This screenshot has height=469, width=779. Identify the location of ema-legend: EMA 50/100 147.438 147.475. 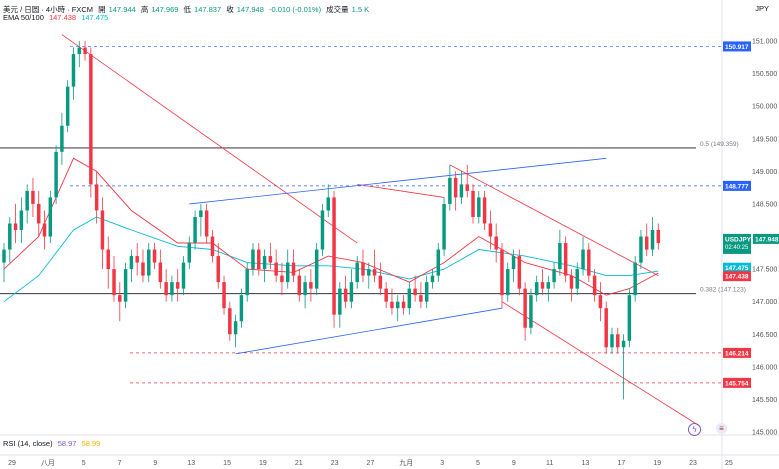
(57, 17).